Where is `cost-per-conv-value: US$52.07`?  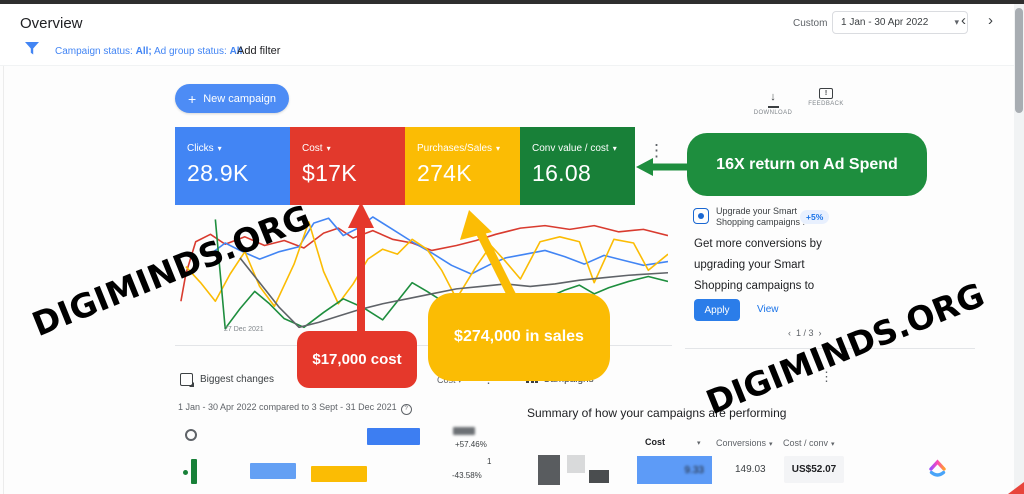 cost-per-conv-value: US$52.07 is located at coordinates (814, 469).